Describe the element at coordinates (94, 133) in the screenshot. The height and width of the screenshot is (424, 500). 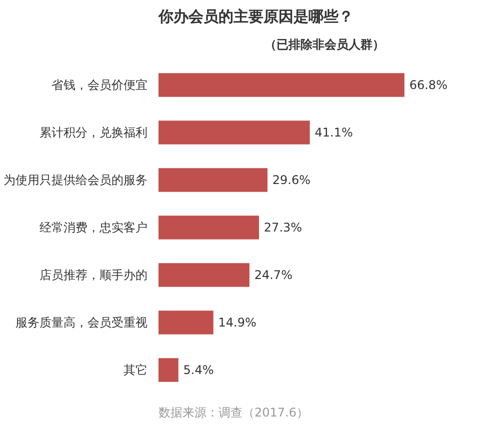
I see `y-tick-label: 累计积分，兑换福利` at that location.